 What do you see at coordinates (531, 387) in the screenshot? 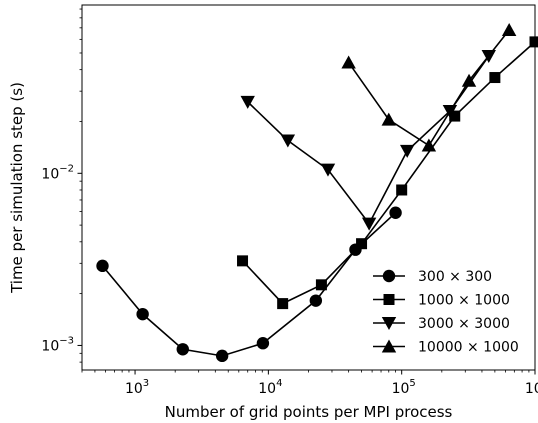
I see `x-tick-label: 106` at bounding box center [531, 387].